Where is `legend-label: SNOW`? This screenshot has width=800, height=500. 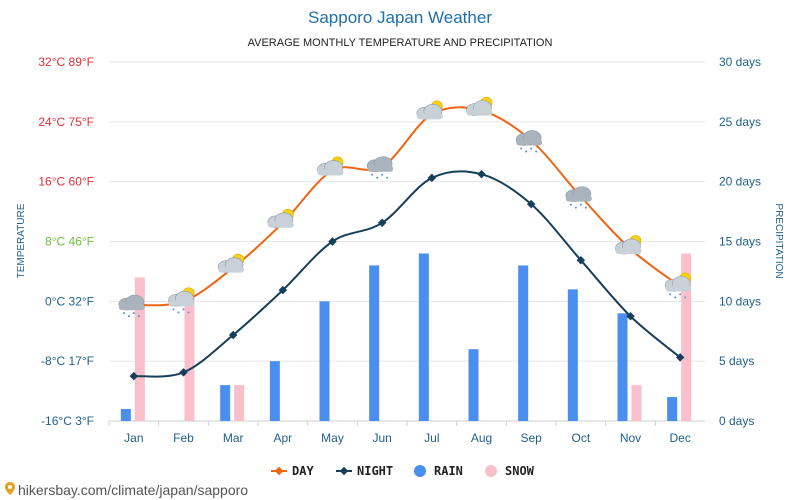 legend-label: SNOW is located at coordinates (520, 471).